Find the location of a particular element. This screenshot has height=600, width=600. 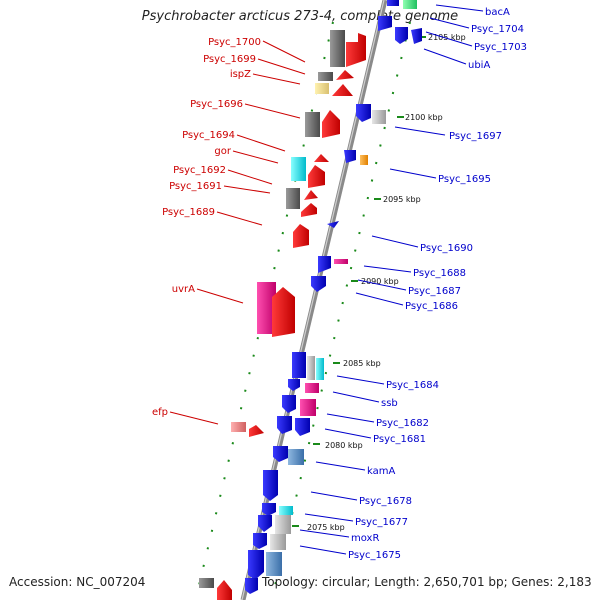

gene-label-psyc-1691: Psyc_1691 is located at coordinates (195, 186).